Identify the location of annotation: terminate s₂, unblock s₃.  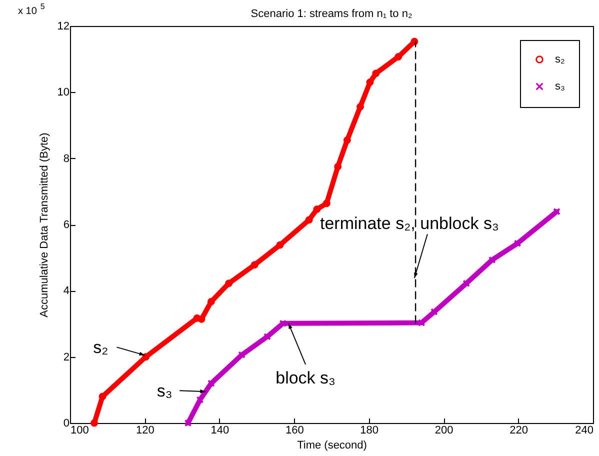
(409, 224).